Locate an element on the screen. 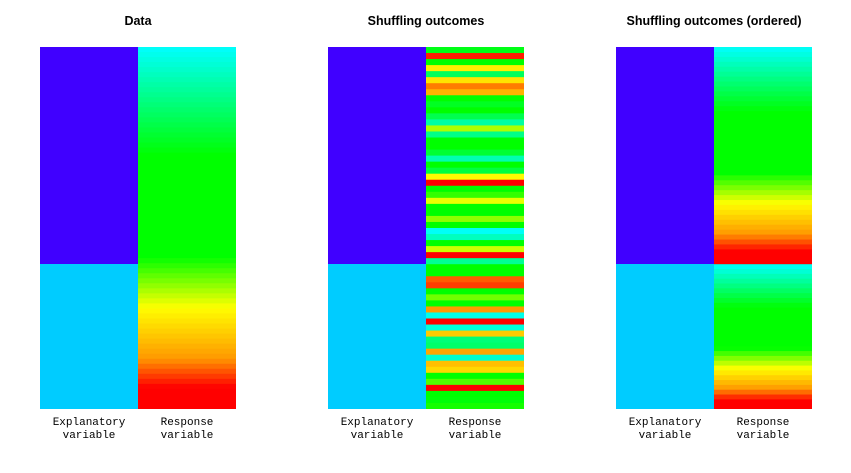 The width and height of the screenshot is (851, 473). response-ordered-gradients is located at coordinates (763, 228).